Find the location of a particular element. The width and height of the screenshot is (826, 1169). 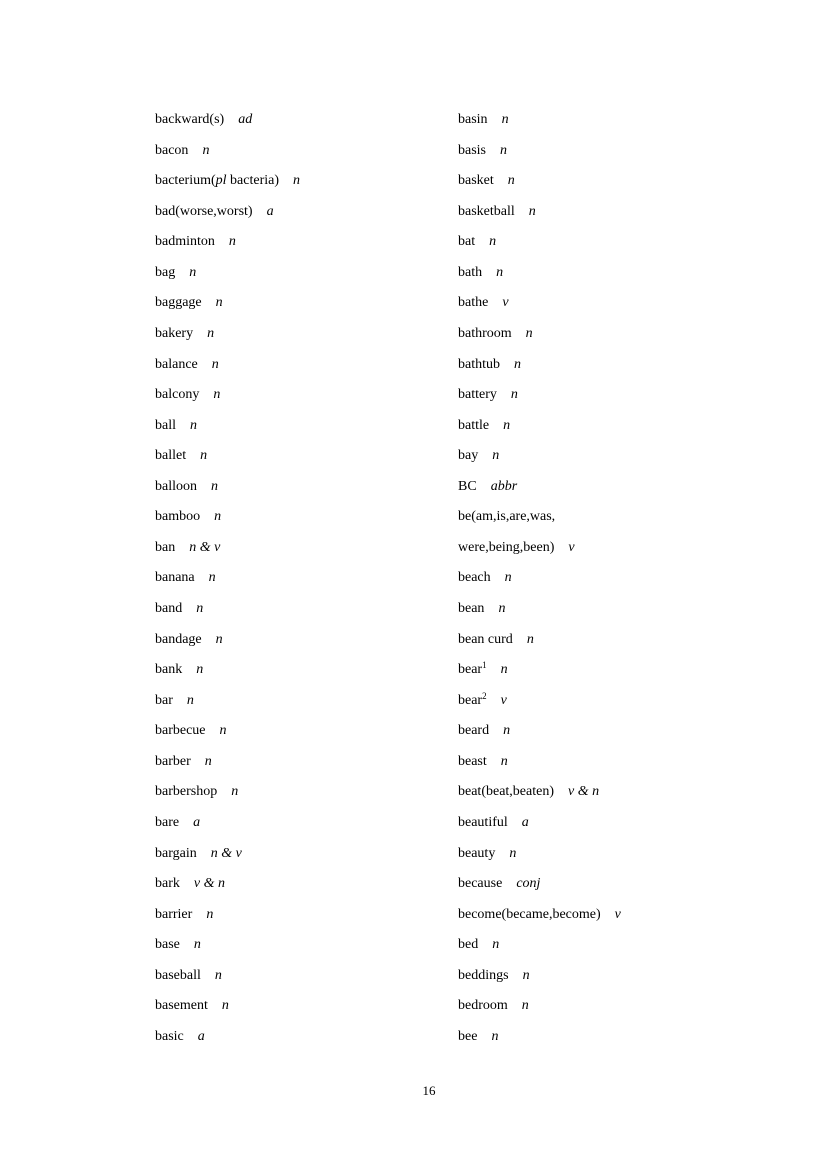

entry: bargain n & v is located at coordinates (227, 860).